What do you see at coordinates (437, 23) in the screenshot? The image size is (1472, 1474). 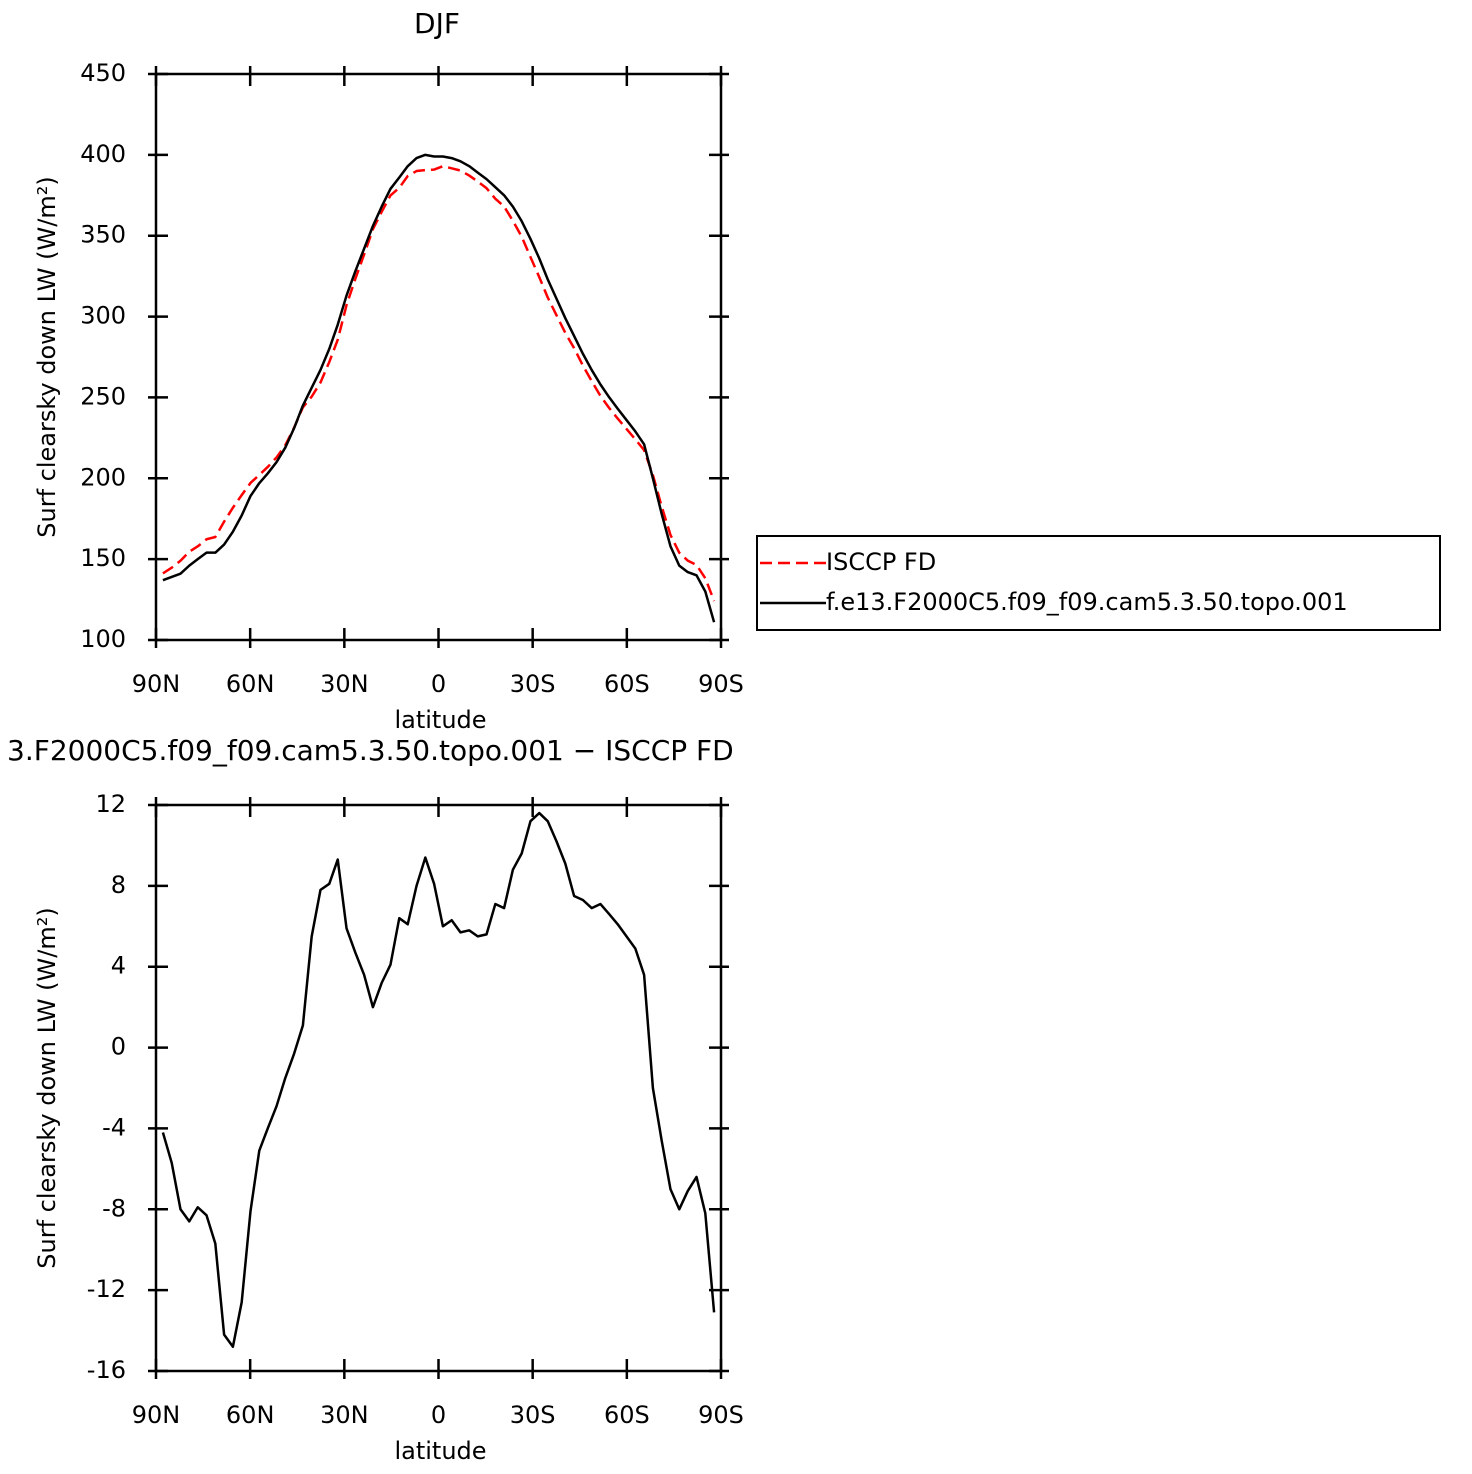 I see `chart-title: DJF` at bounding box center [437, 23].